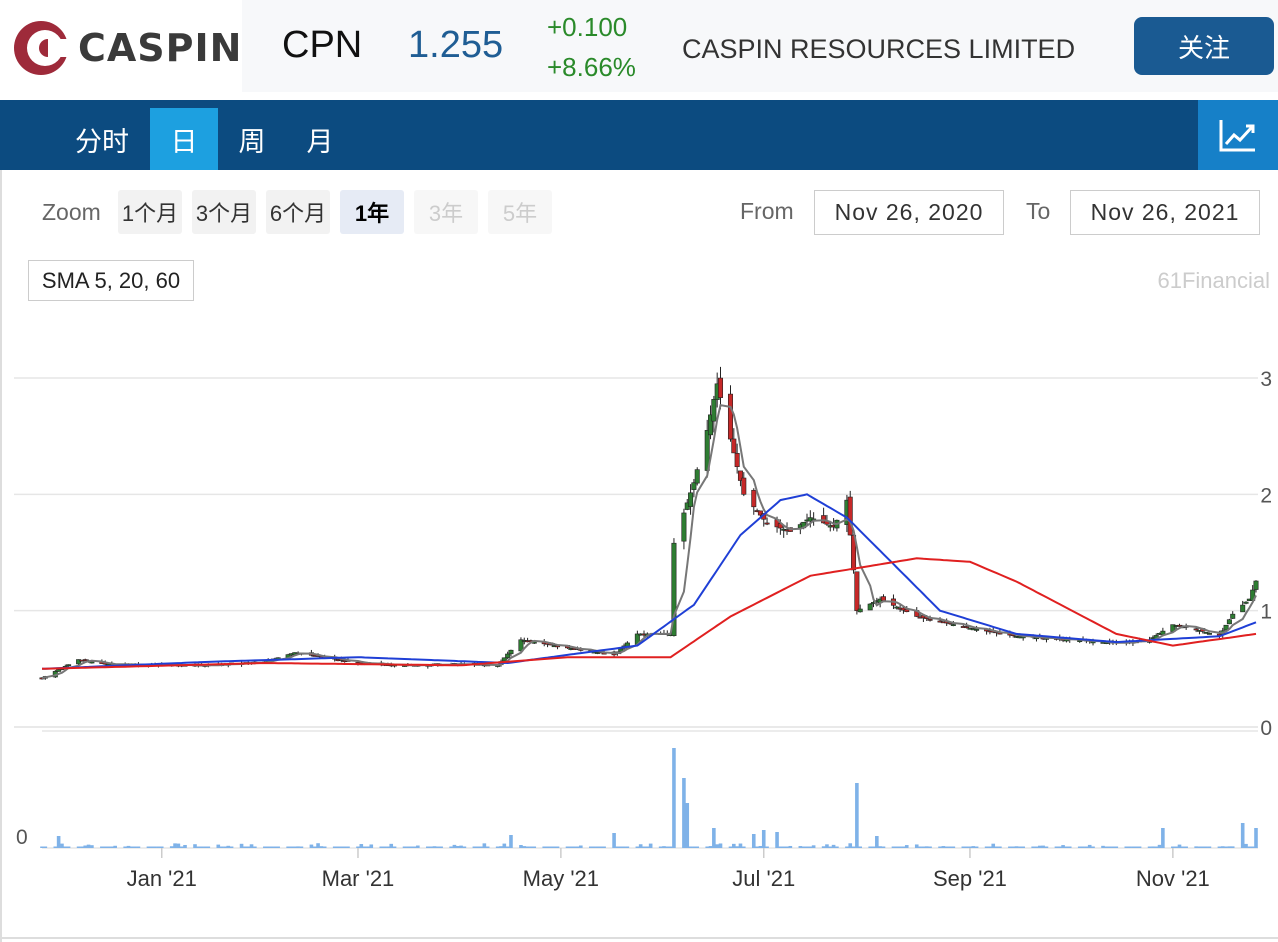  Describe the element at coordinates (102, 141) in the screenshot. I see `tab-intraday: 分时` at that location.